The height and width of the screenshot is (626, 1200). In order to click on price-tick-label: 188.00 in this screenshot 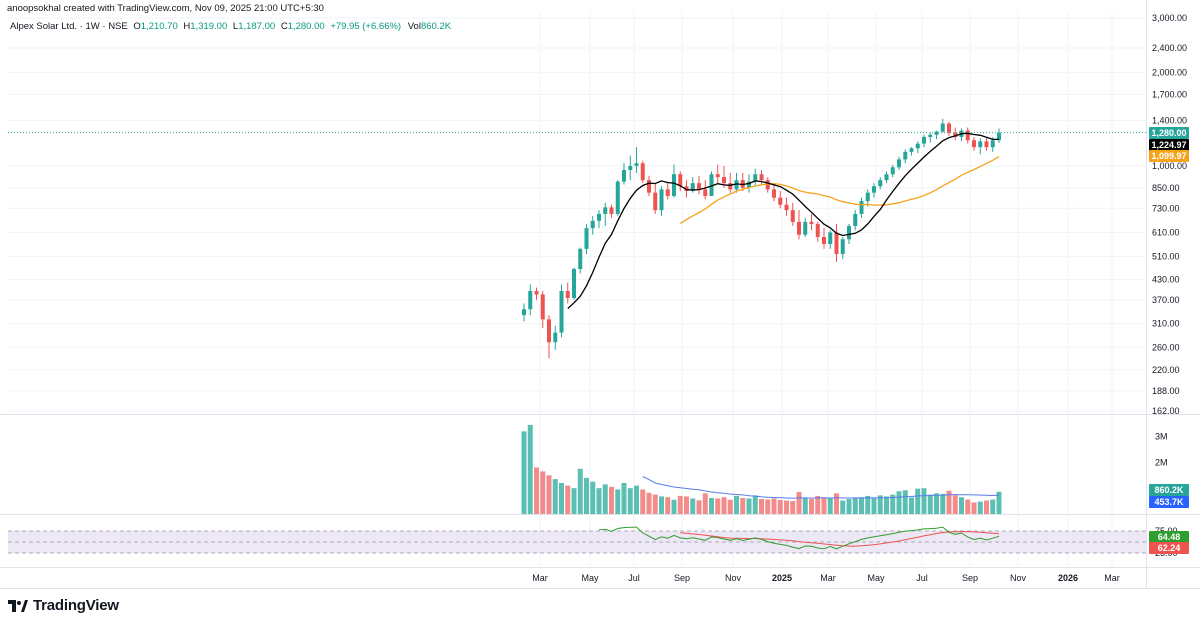, I will do `click(1166, 391)`.